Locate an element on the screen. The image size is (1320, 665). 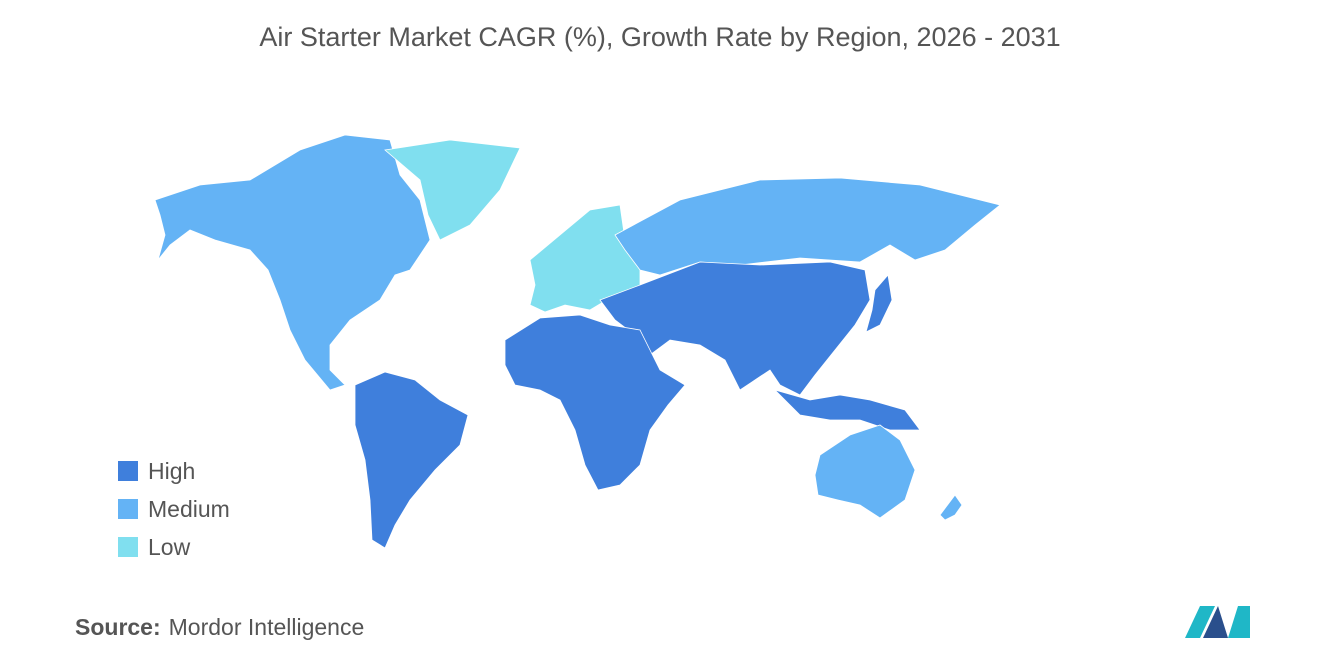
russia is located at coordinates (807, 226).